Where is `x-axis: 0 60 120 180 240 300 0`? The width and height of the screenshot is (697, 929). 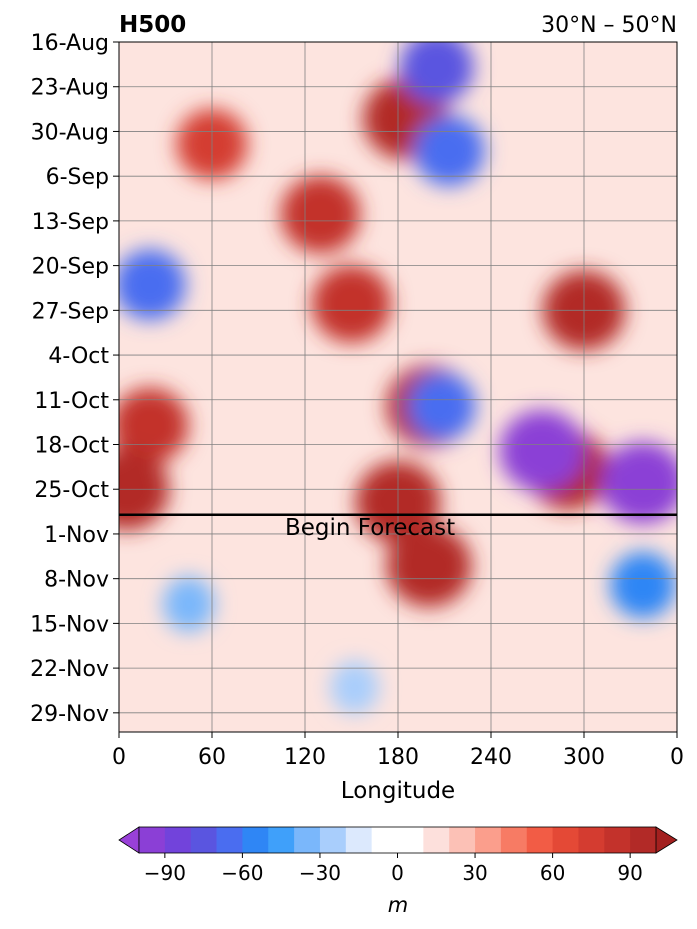 x-axis: 0 60 120 180 240 300 0 is located at coordinates (398, 751).